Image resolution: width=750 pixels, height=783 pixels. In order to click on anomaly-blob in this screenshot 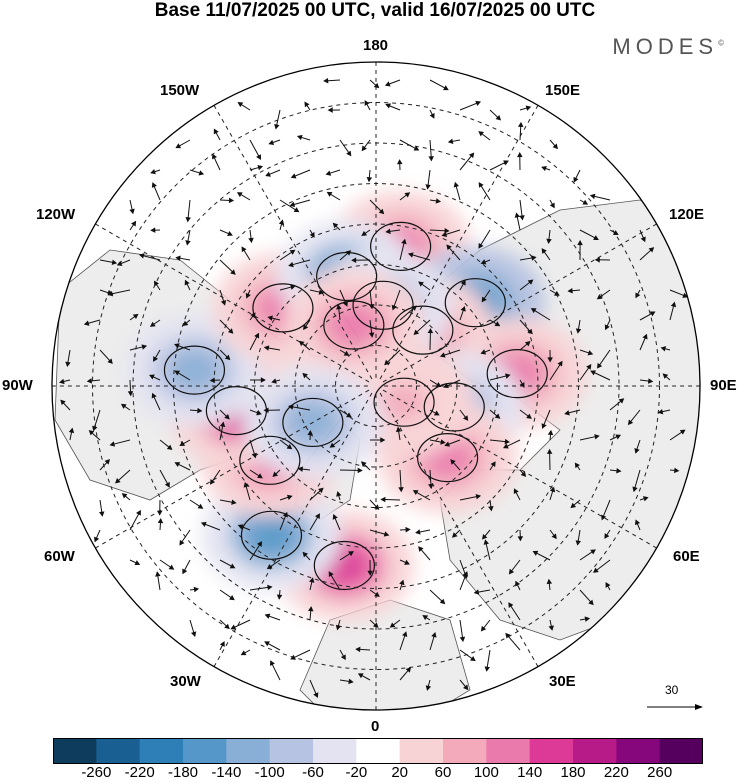, I will do `click(353, 325)`.